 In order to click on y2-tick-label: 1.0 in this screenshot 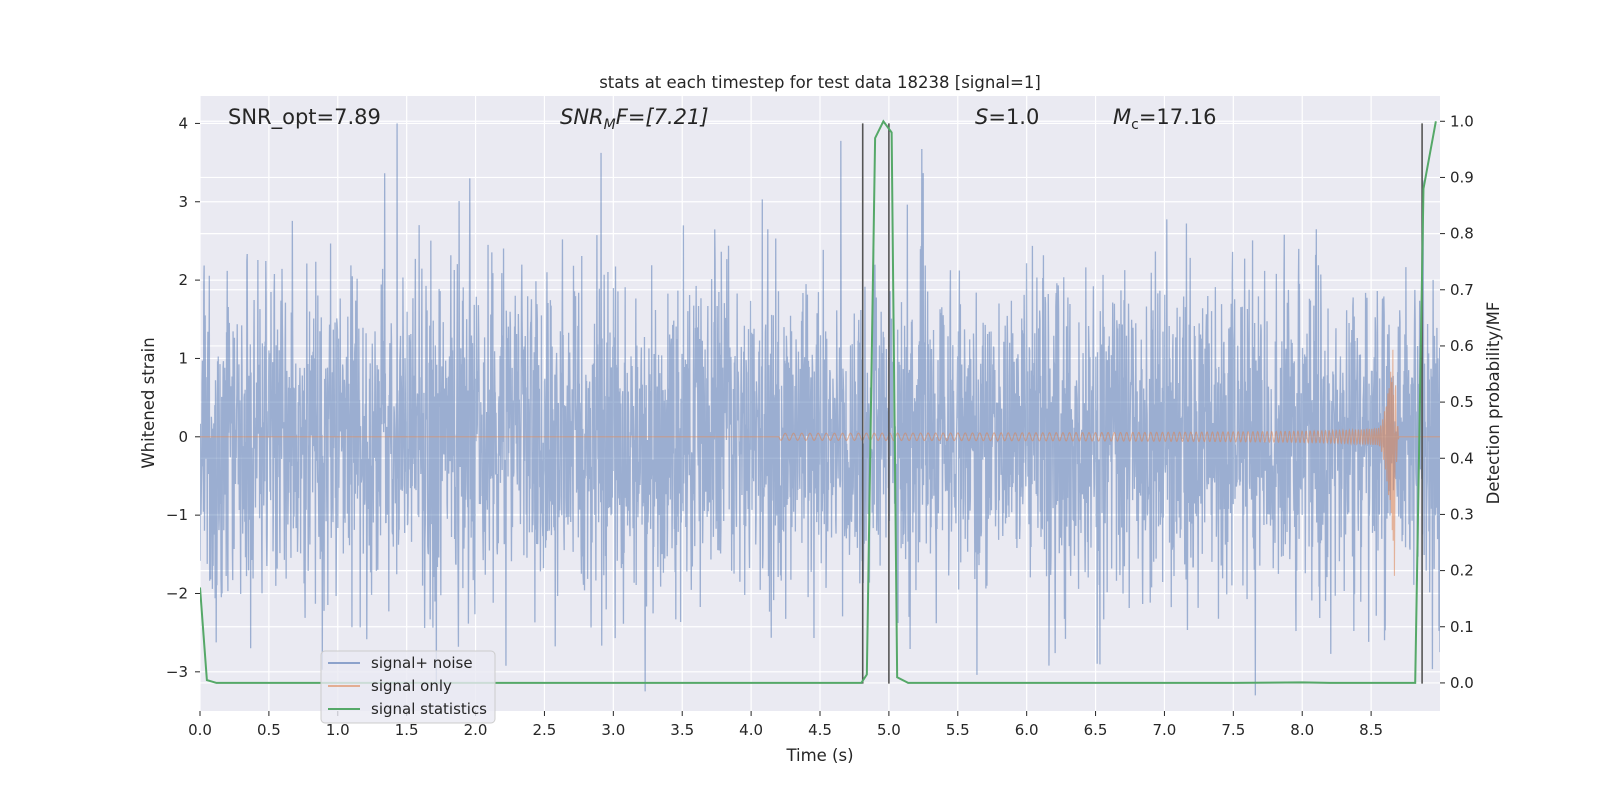, I will do `click(1462, 121)`.